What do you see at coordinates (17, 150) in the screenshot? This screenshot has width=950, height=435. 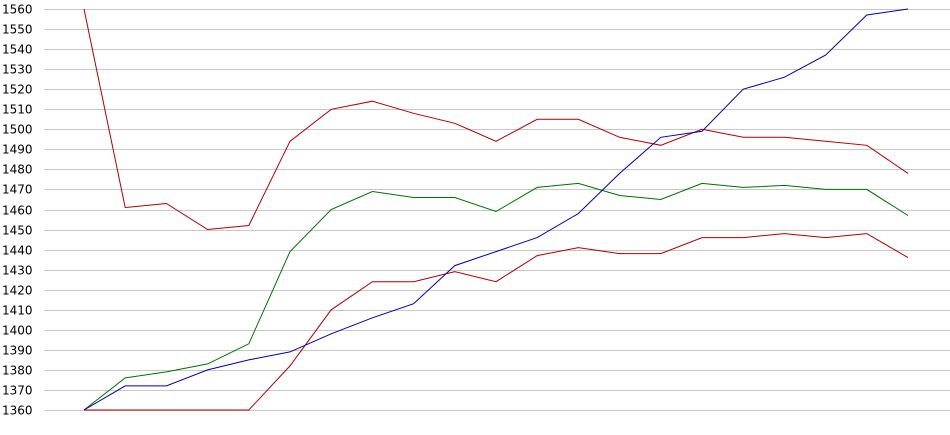 I see `y-tick-label-1490: 1490` at bounding box center [17, 150].